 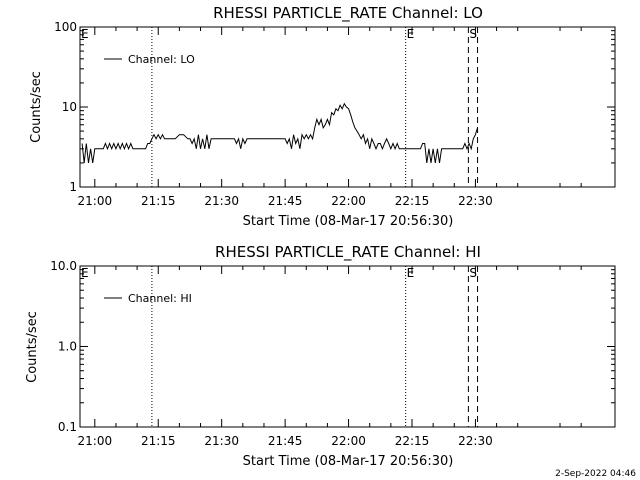 What do you see at coordinates (160, 298) in the screenshot?
I see `legend-label: Channel: HI` at bounding box center [160, 298].